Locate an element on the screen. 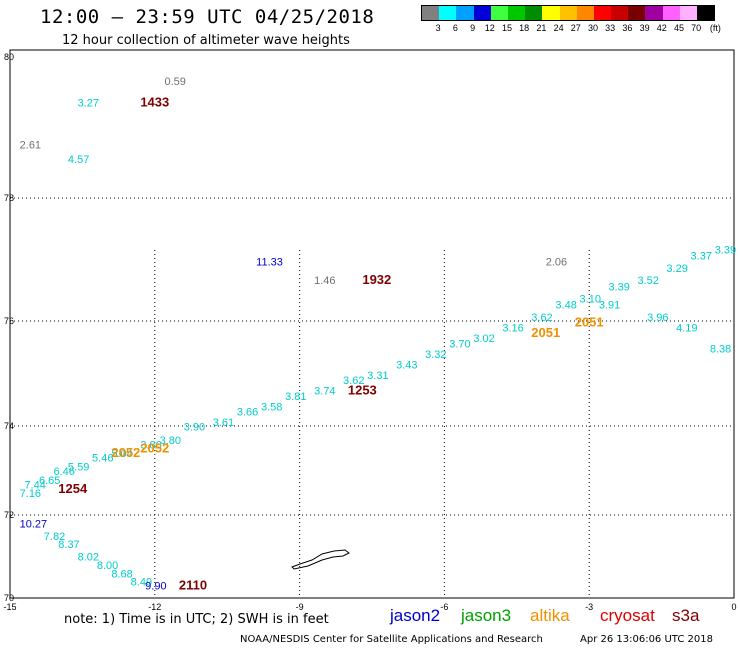  legend-unit: (ft) is located at coordinates (715, 28).